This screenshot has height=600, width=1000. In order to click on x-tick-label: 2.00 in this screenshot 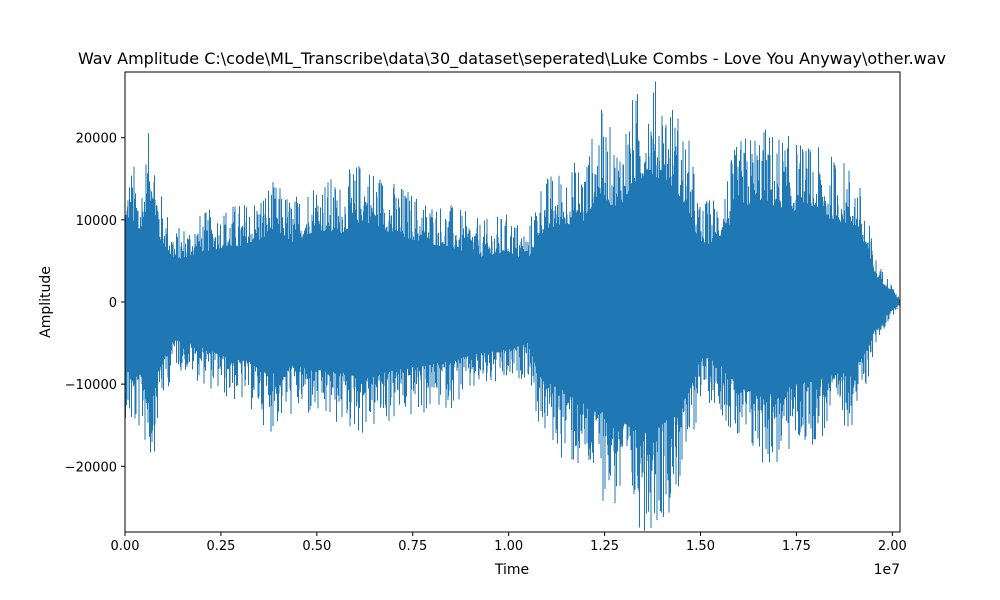, I will do `click(892, 546)`.